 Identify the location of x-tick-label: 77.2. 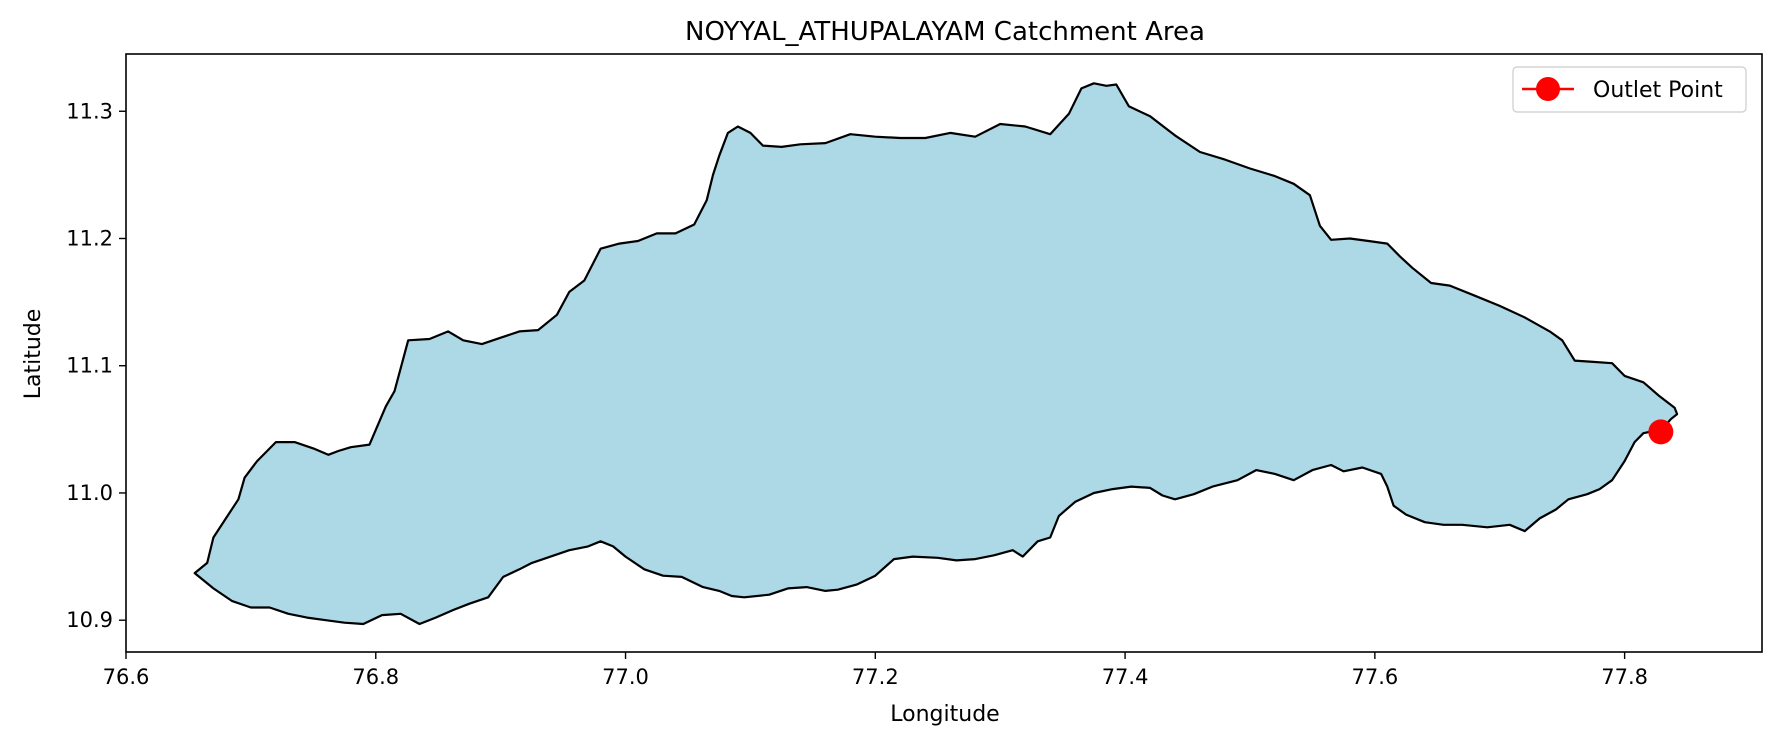
(875, 677).